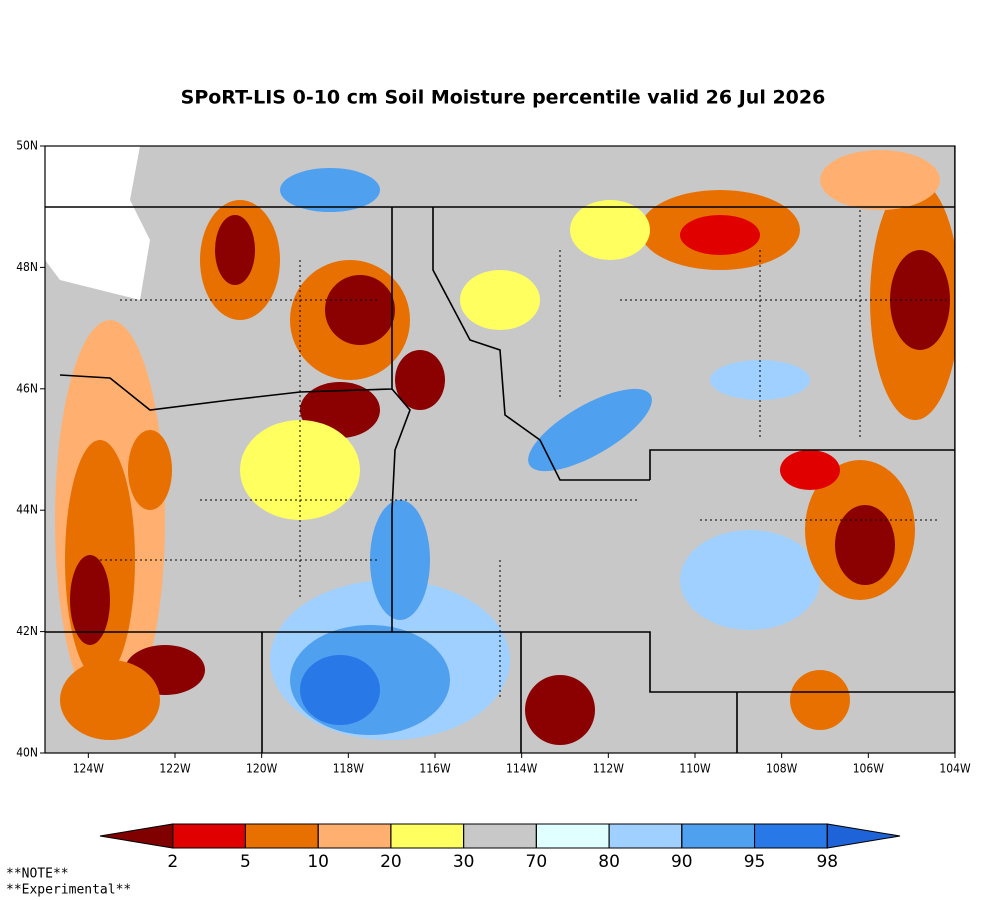 The image size is (1000, 900). Describe the element at coordinates (27, 753) in the screenshot. I see `lat-label: 40N` at that location.